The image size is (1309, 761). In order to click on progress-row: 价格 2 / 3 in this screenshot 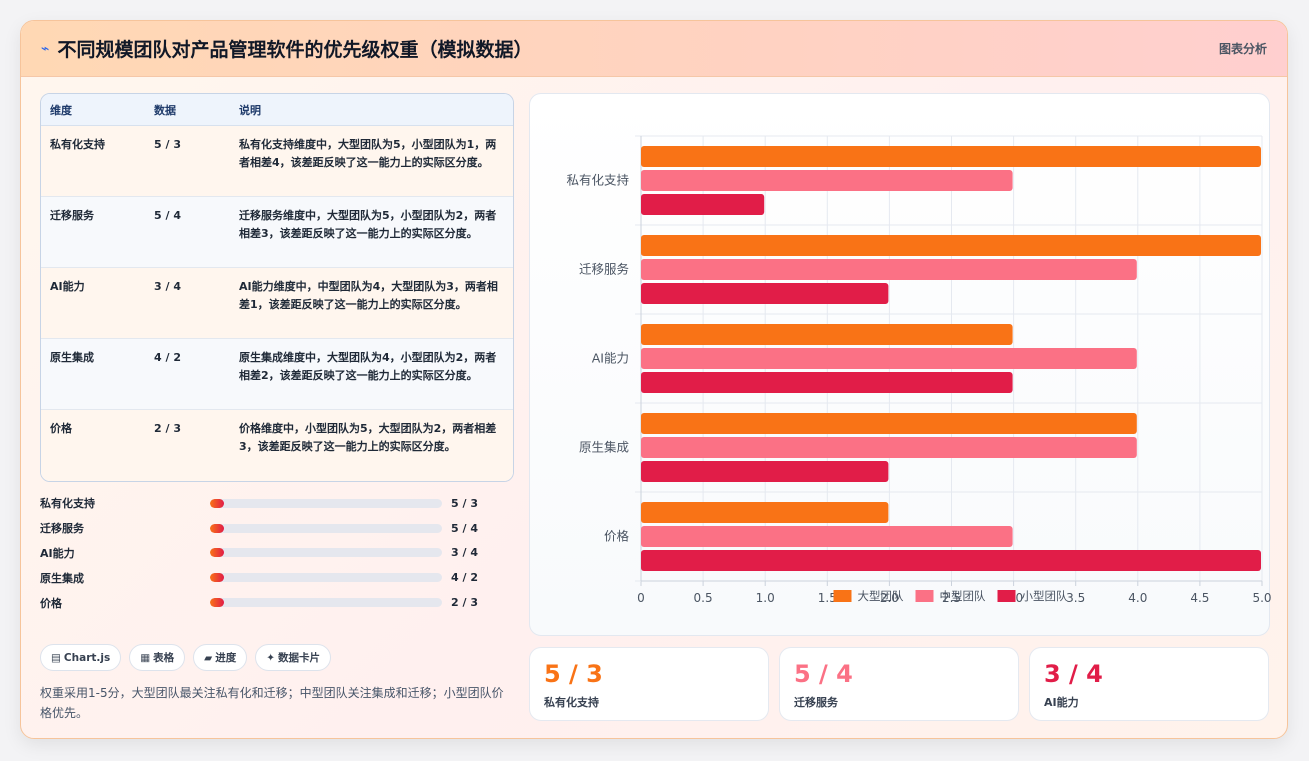, I will do `click(275, 602)`.